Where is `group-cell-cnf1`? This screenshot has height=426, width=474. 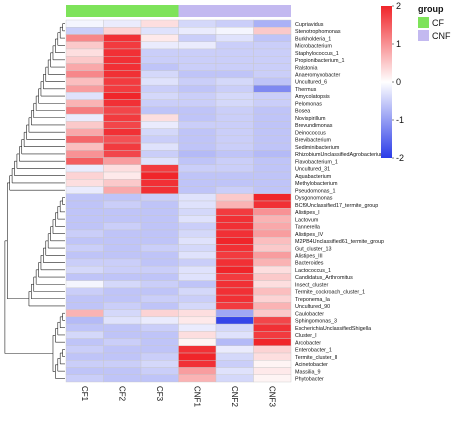 group-cell-cnf1 is located at coordinates (197, 11).